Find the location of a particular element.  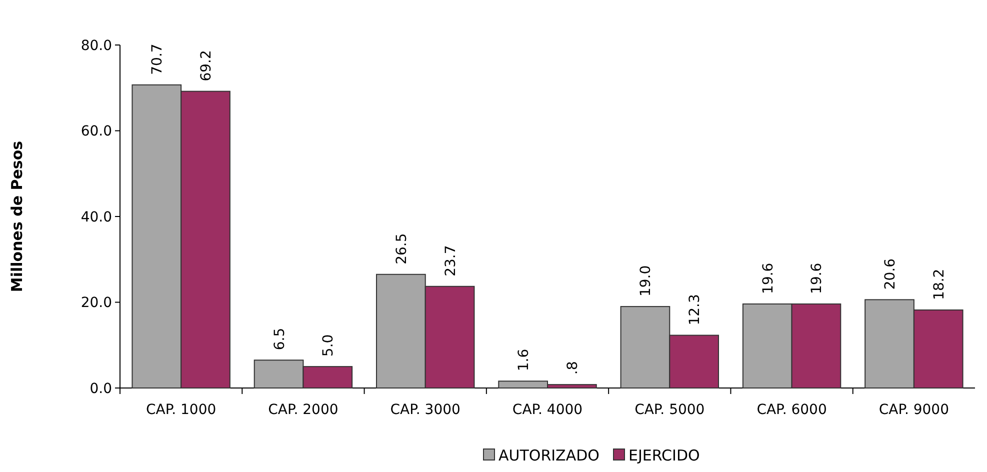

data-label: 23.7 is located at coordinates (450, 260).